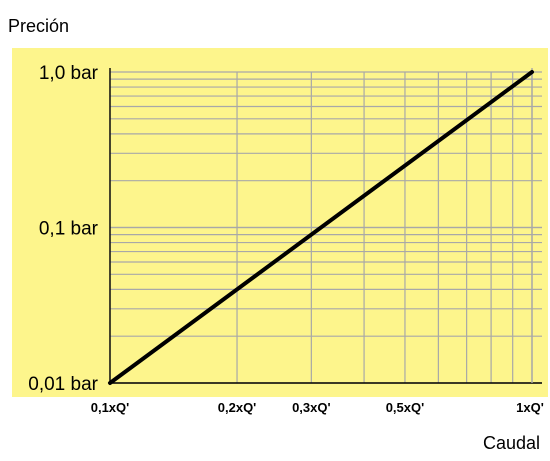 This screenshot has height=461, width=550. What do you see at coordinates (39, 26) in the screenshot?
I see `y-axis-title: Preción` at bounding box center [39, 26].